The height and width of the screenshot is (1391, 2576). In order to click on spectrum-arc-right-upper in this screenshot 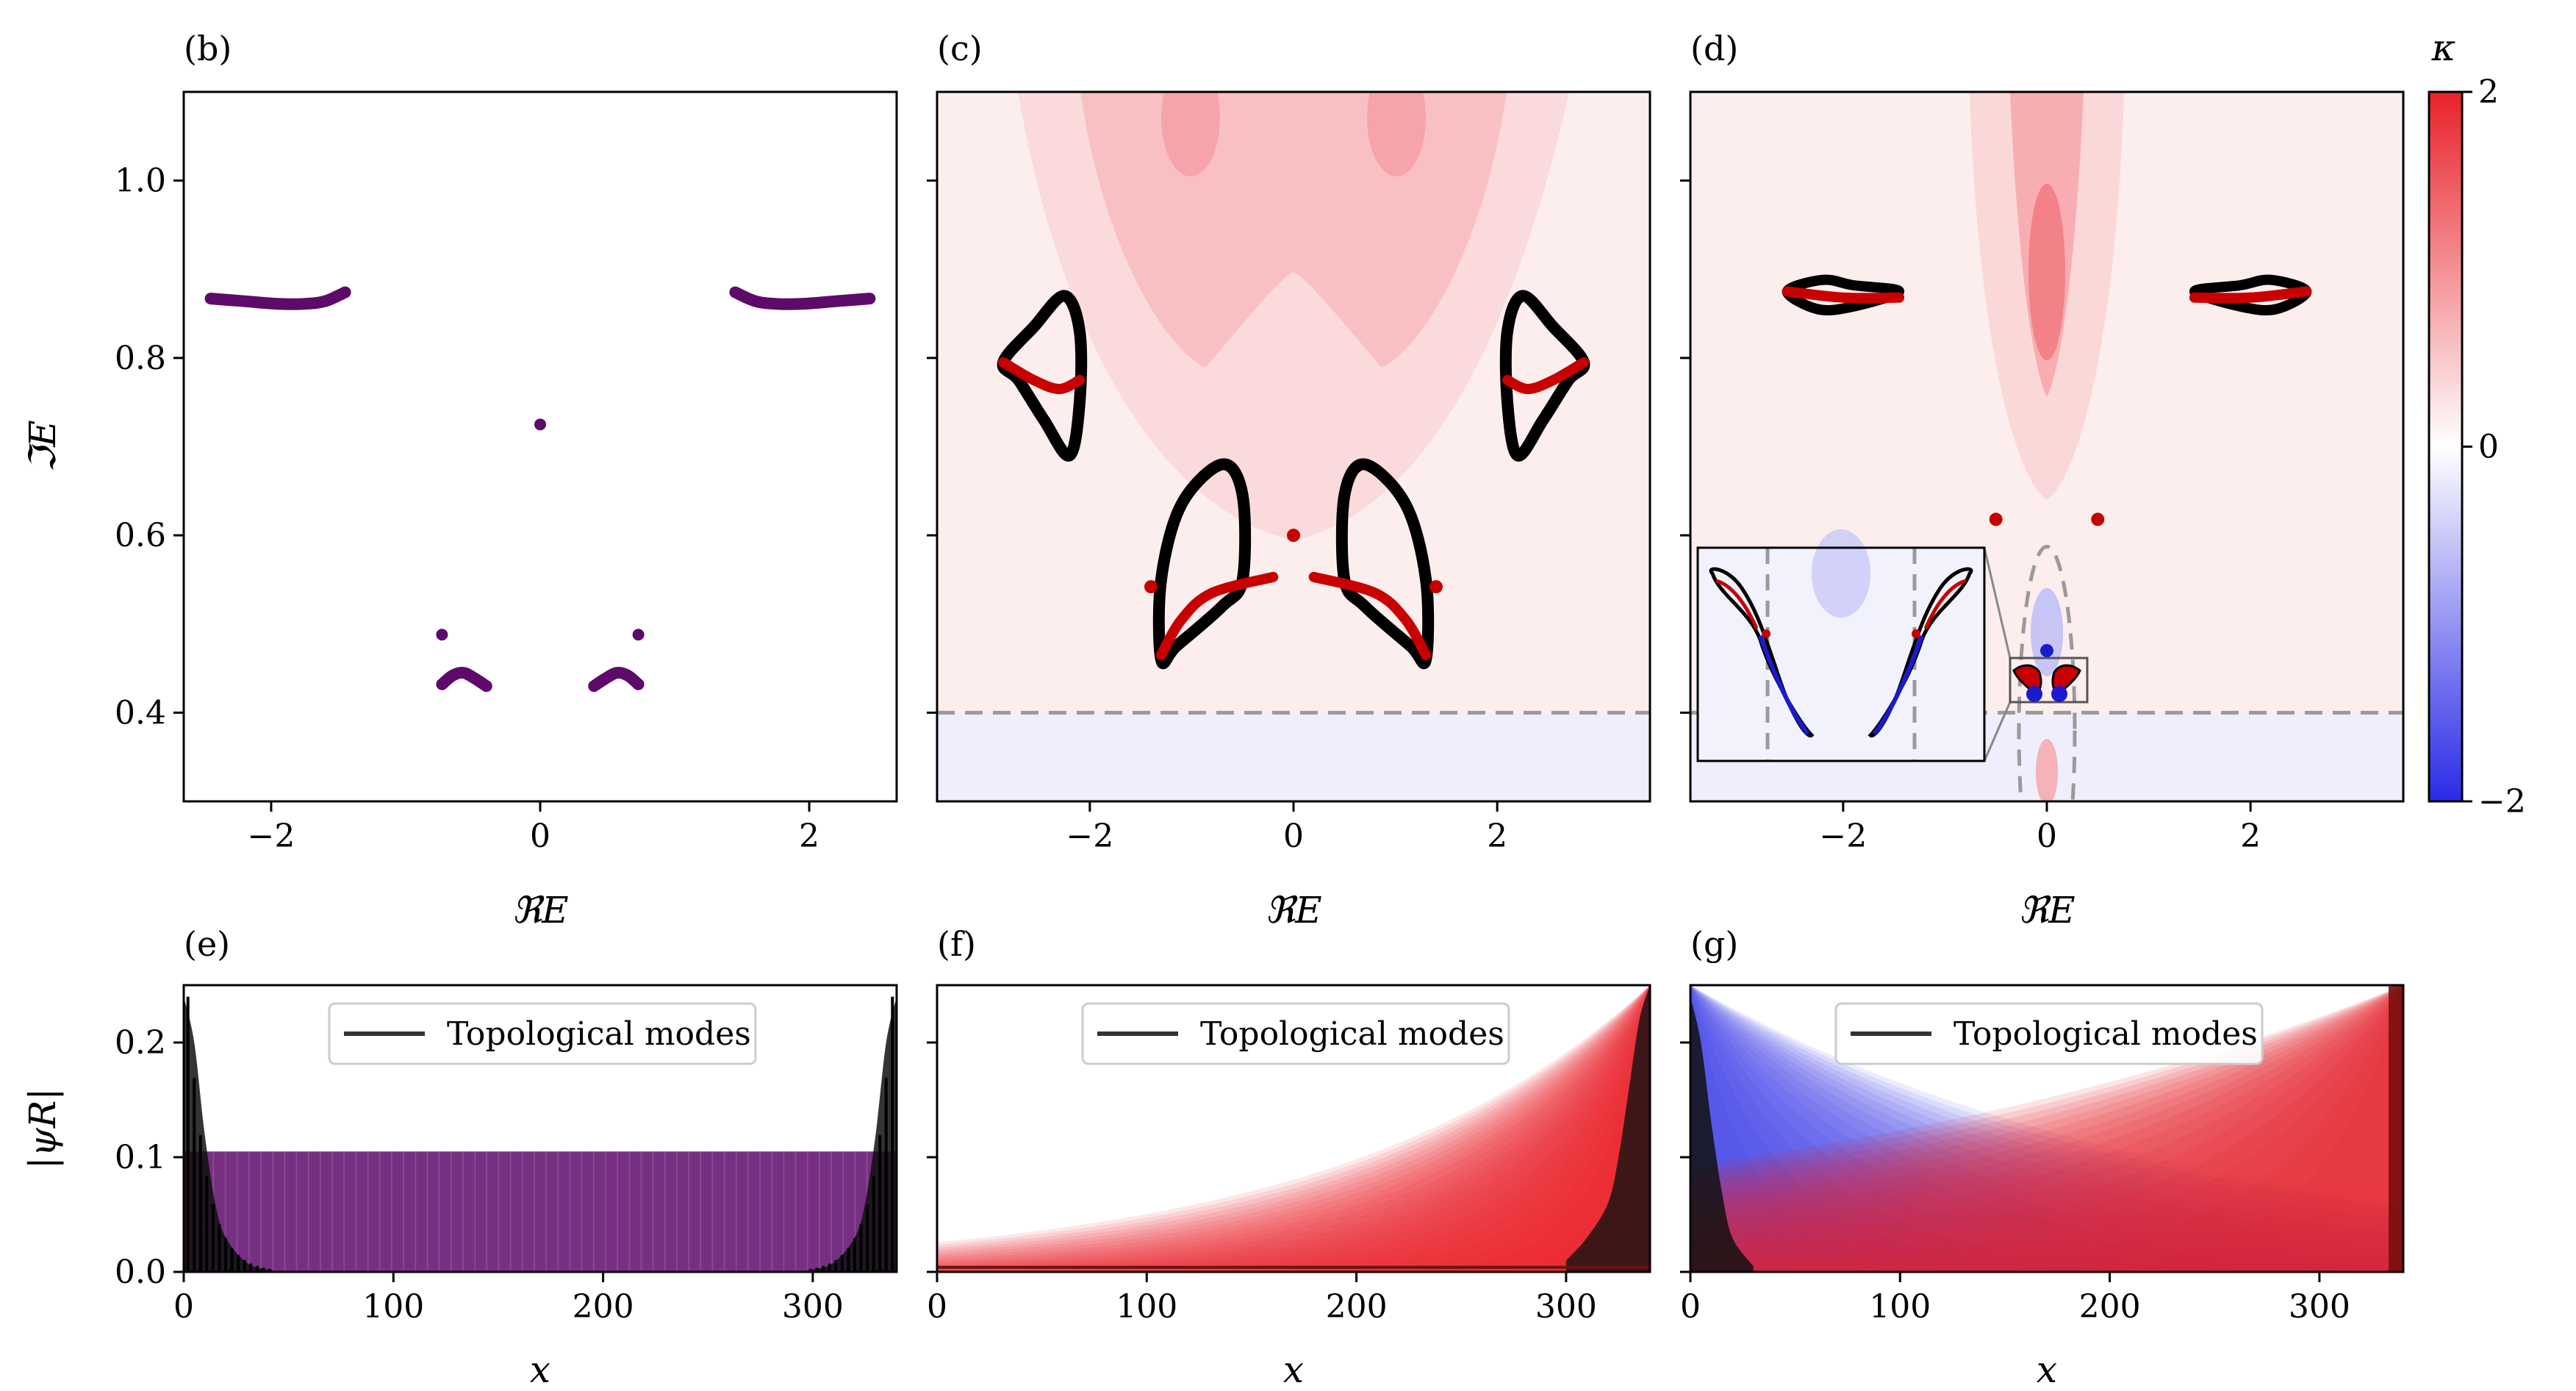, I will do `click(802, 298)`.